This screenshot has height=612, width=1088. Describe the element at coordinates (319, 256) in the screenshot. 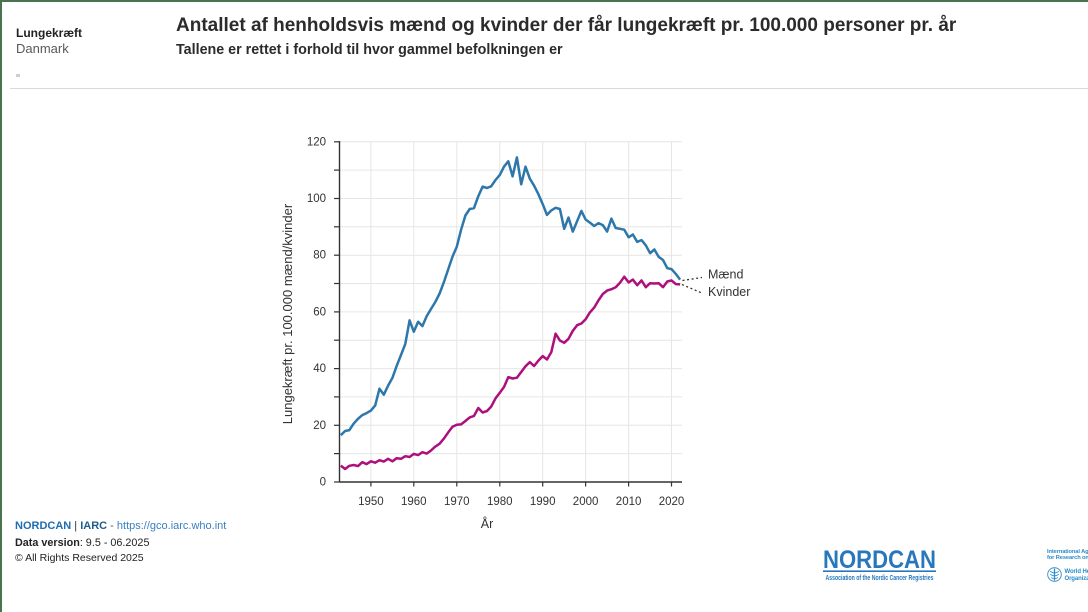

I see `svg-text: 80` at that location.